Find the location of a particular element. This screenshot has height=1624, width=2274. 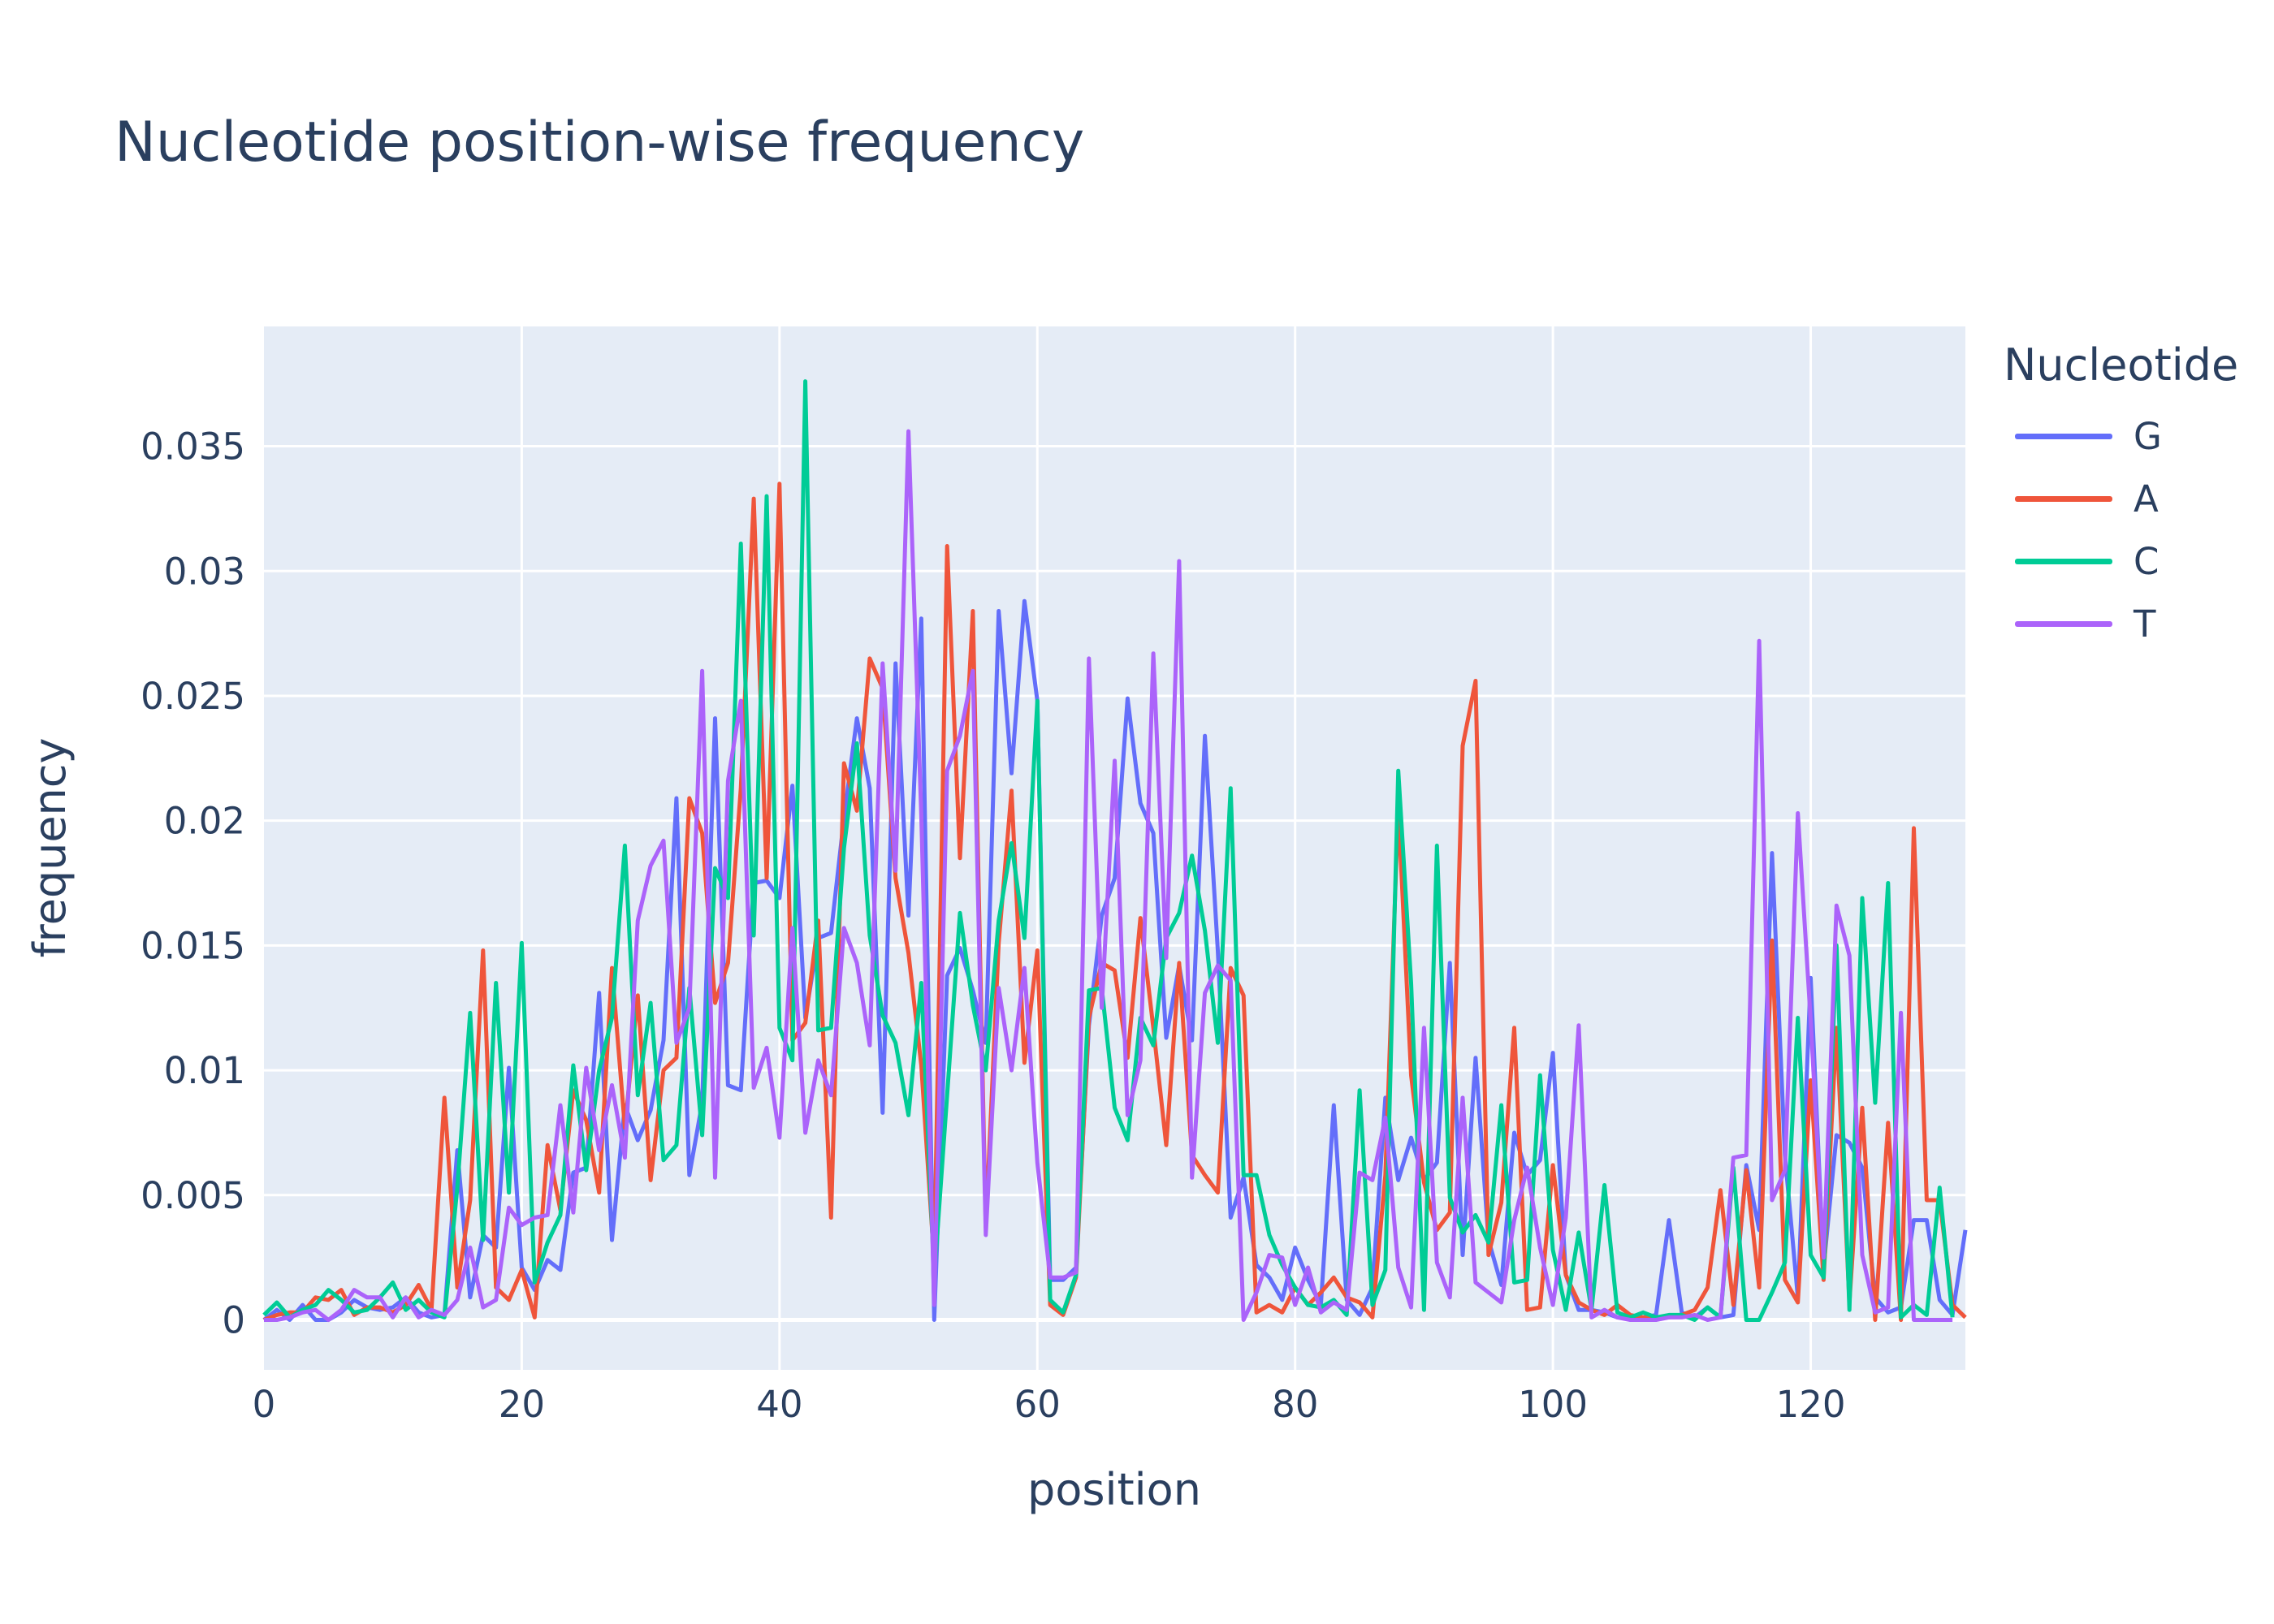

x-tick-label: 120 is located at coordinates (1811, 1405).